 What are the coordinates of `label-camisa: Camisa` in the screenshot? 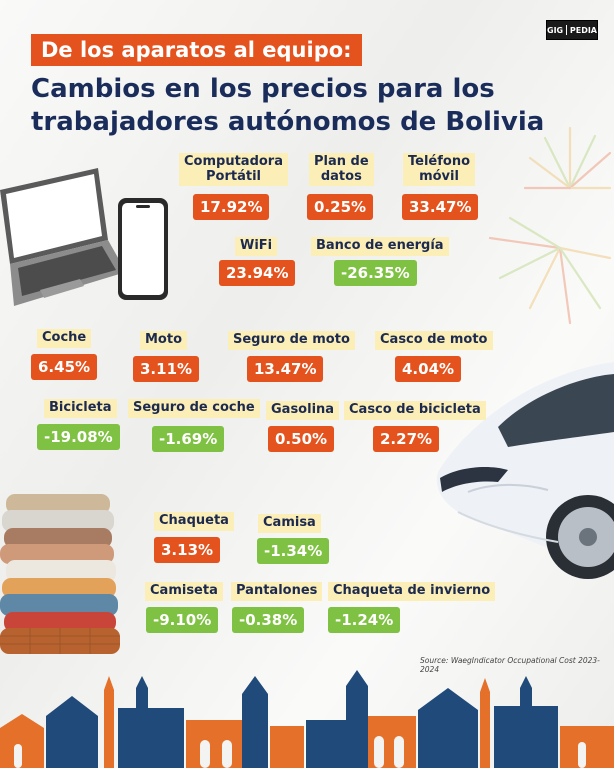 It's located at (289, 523).